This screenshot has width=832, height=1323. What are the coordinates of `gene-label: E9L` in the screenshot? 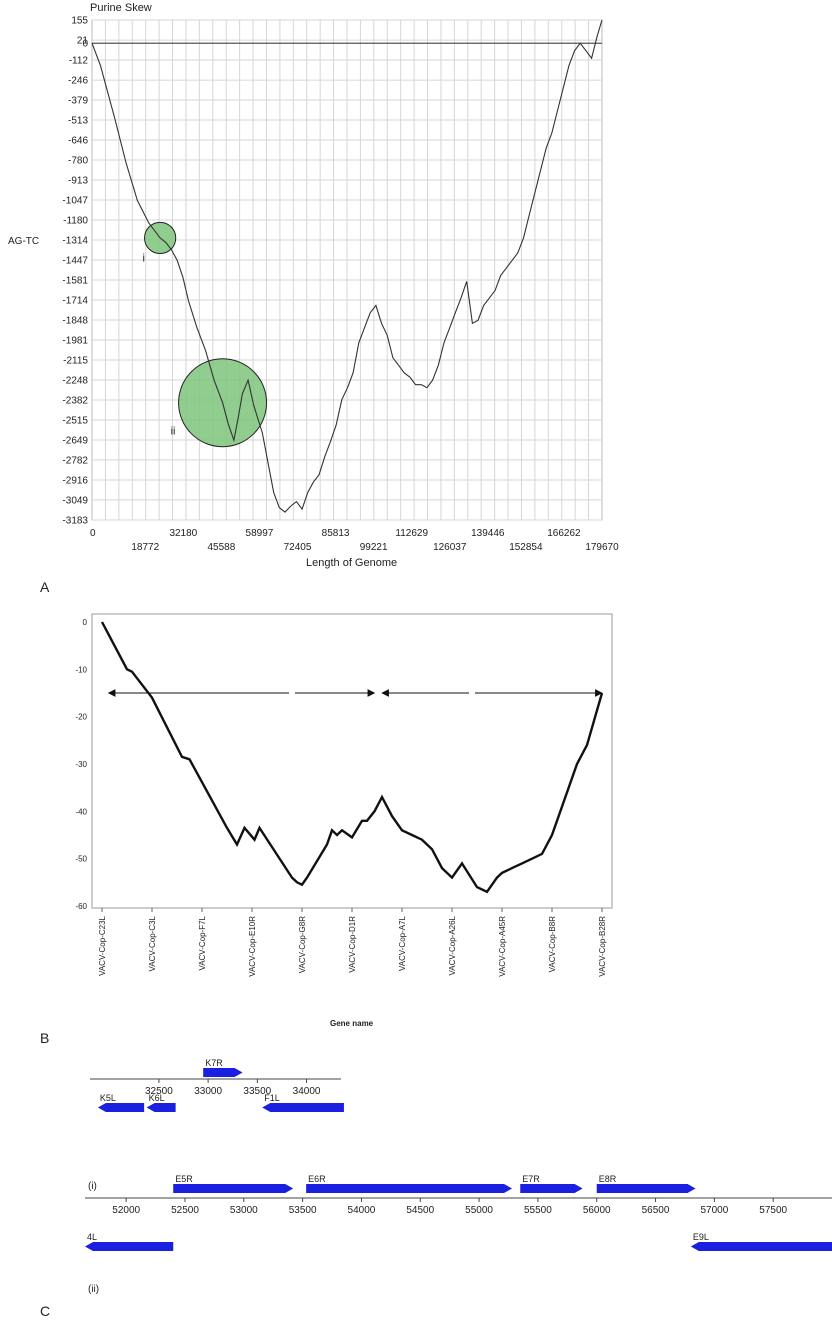 It's located at (701, 1237).